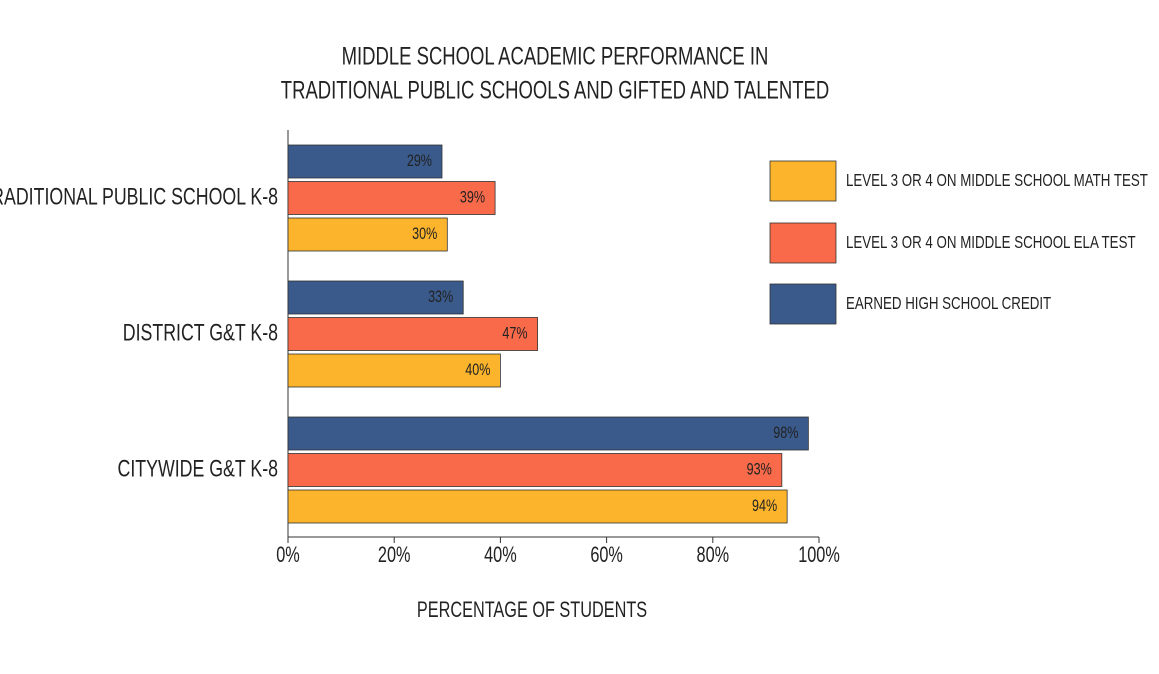 The height and width of the screenshot is (674, 1159). Describe the element at coordinates (197, 469) in the screenshot. I see `category-label: CITYWIDE G&T K-8` at that location.